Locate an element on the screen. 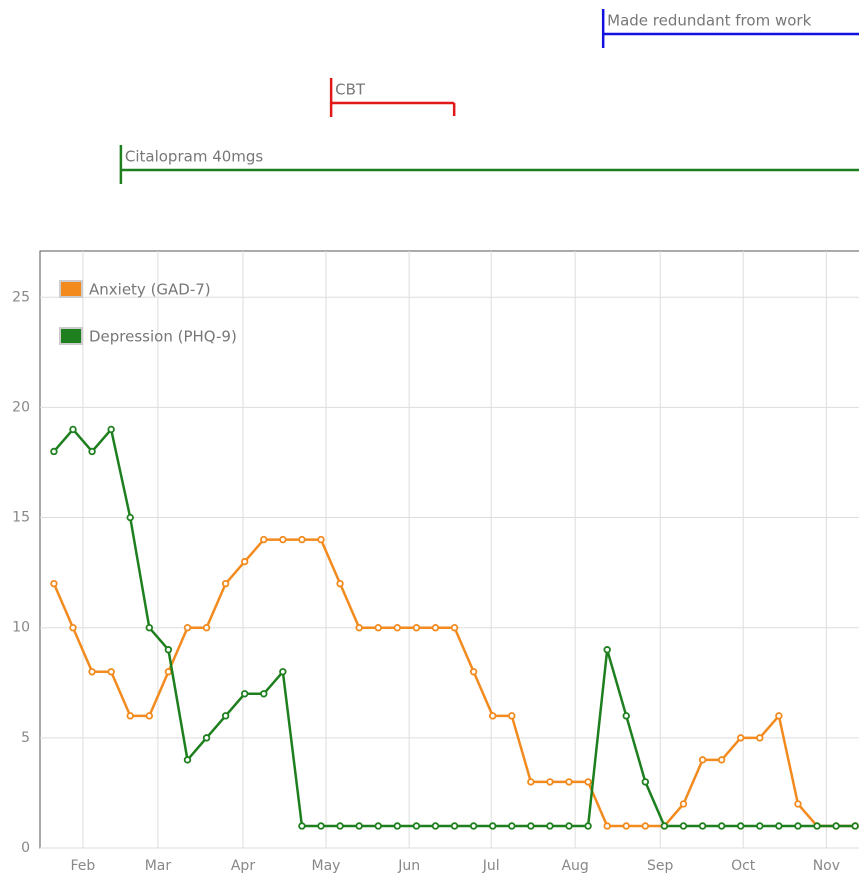 The image size is (859, 879). x-tick-label: Oct is located at coordinates (743, 866).